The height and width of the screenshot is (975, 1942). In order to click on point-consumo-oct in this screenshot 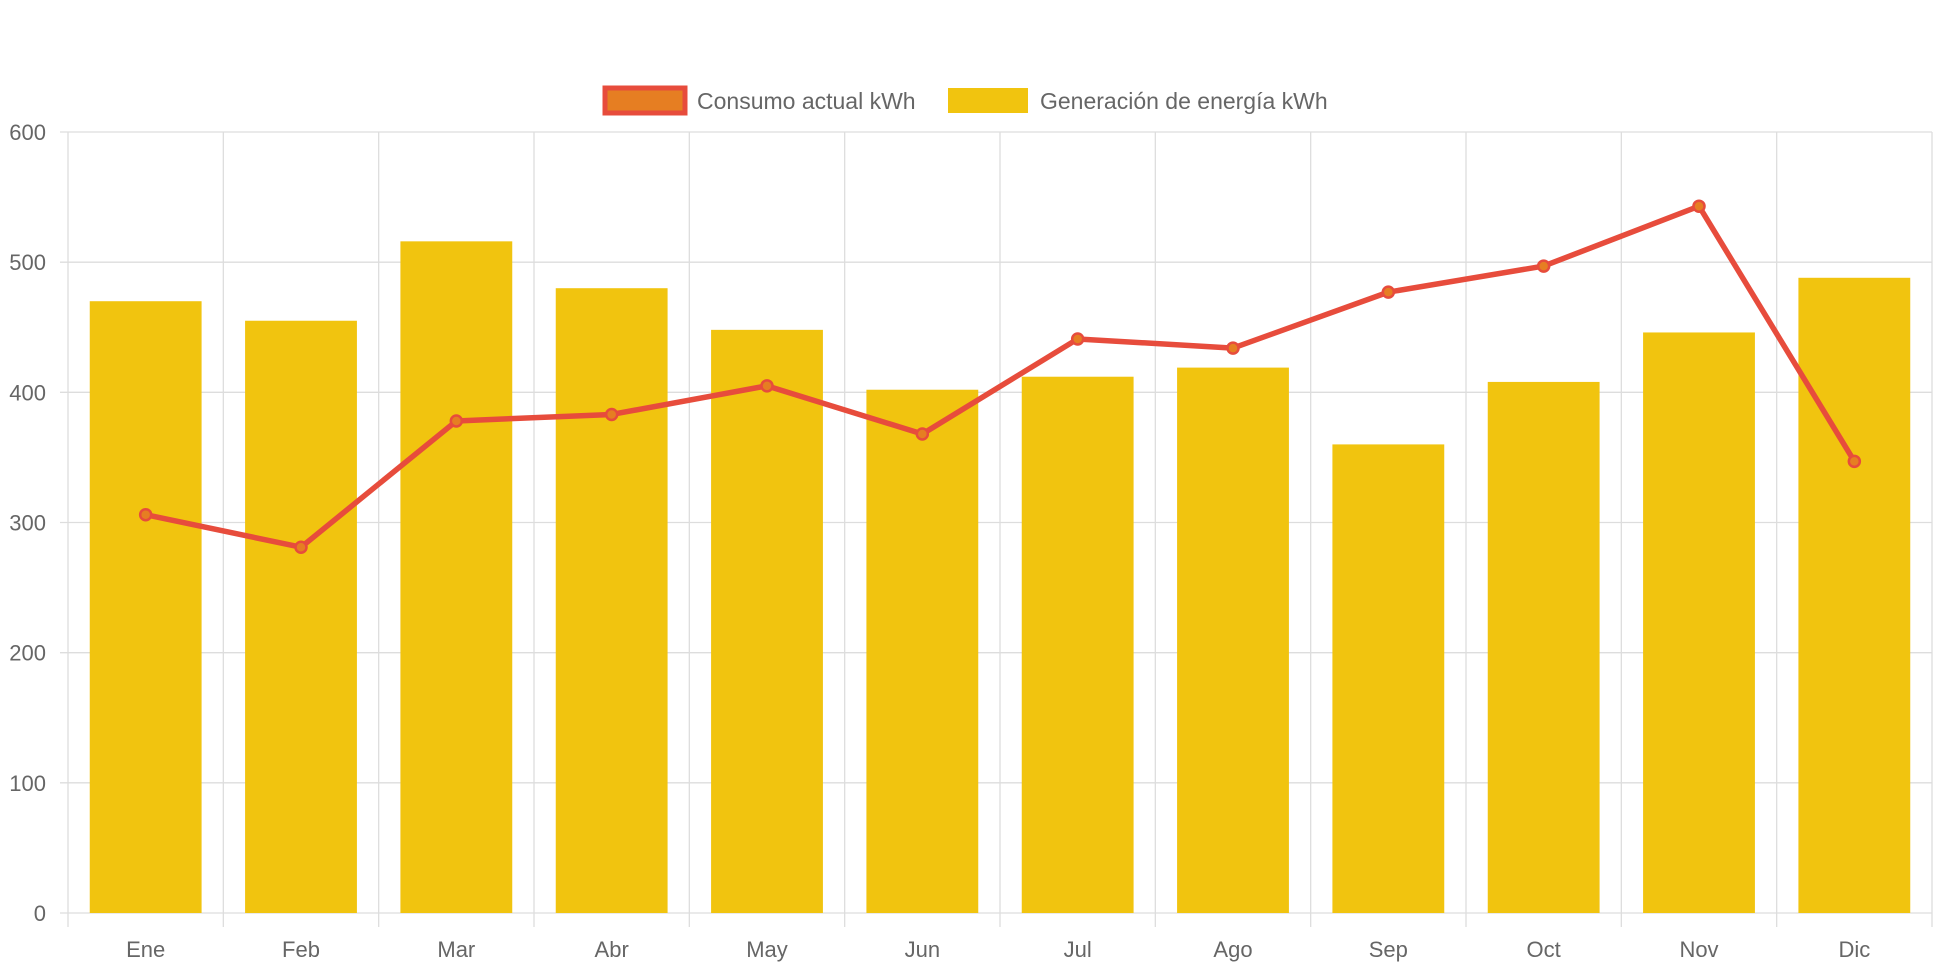, I will do `click(1543, 266)`.